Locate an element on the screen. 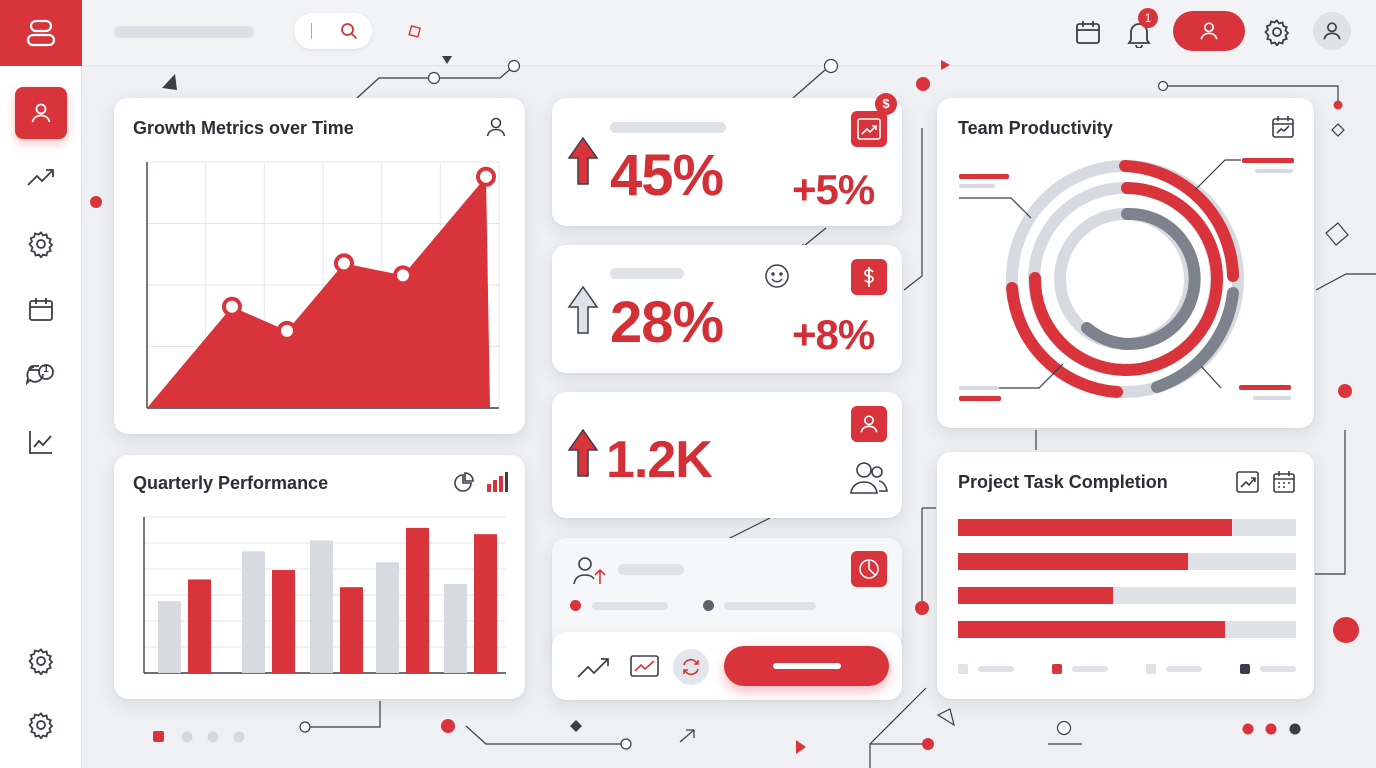 This screenshot has height=768, width=1376. search-caret is located at coordinates (311, 31).